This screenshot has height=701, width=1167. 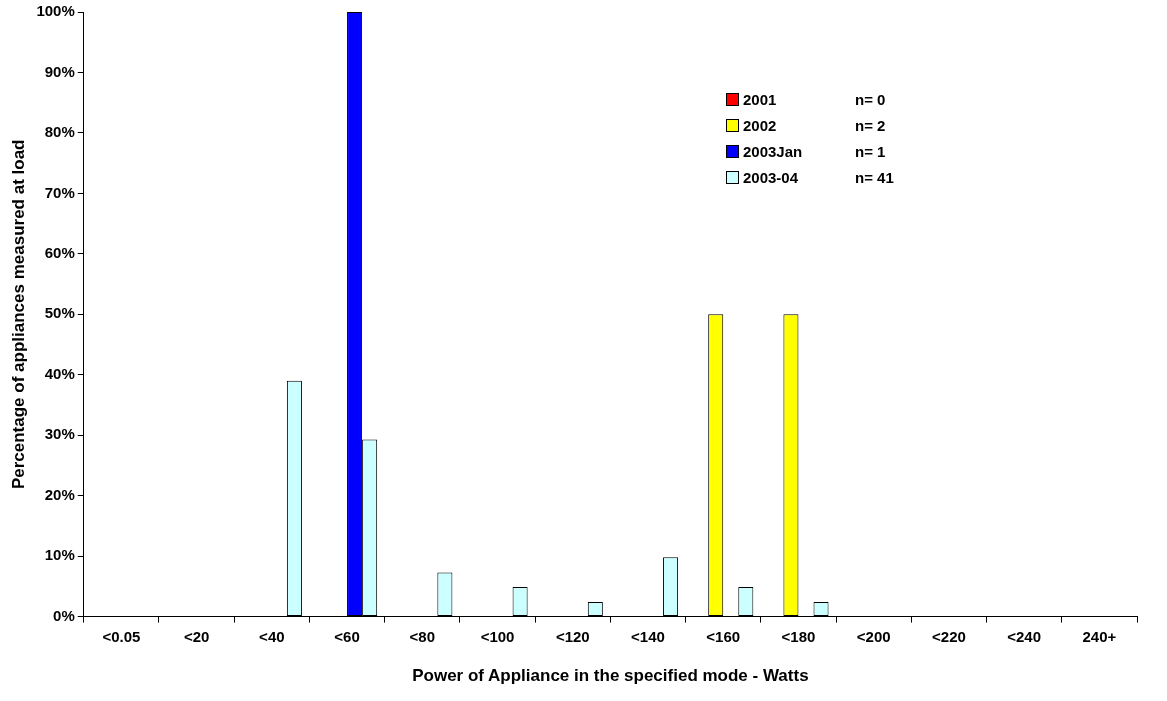 What do you see at coordinates (771, 177) in the screenshot?
I see `legend-label: 2003-04` at bounding box center [771, 177].